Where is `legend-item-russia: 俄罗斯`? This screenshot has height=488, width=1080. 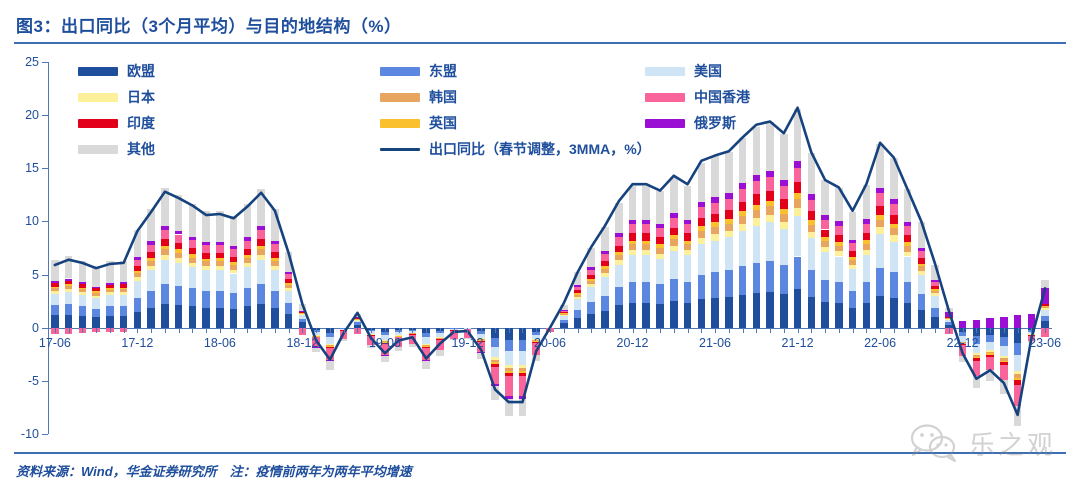 legend-item-russia: 俄罗斯 is located at coordinates (697, 123).